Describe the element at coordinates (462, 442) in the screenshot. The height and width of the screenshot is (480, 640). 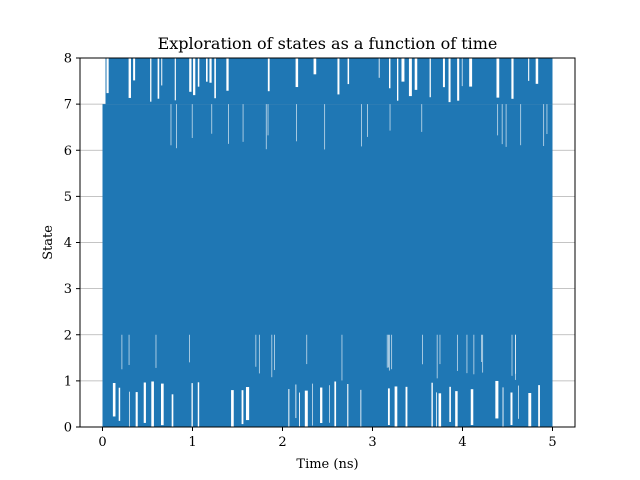
I see `x-tick-label: 4` at that location.